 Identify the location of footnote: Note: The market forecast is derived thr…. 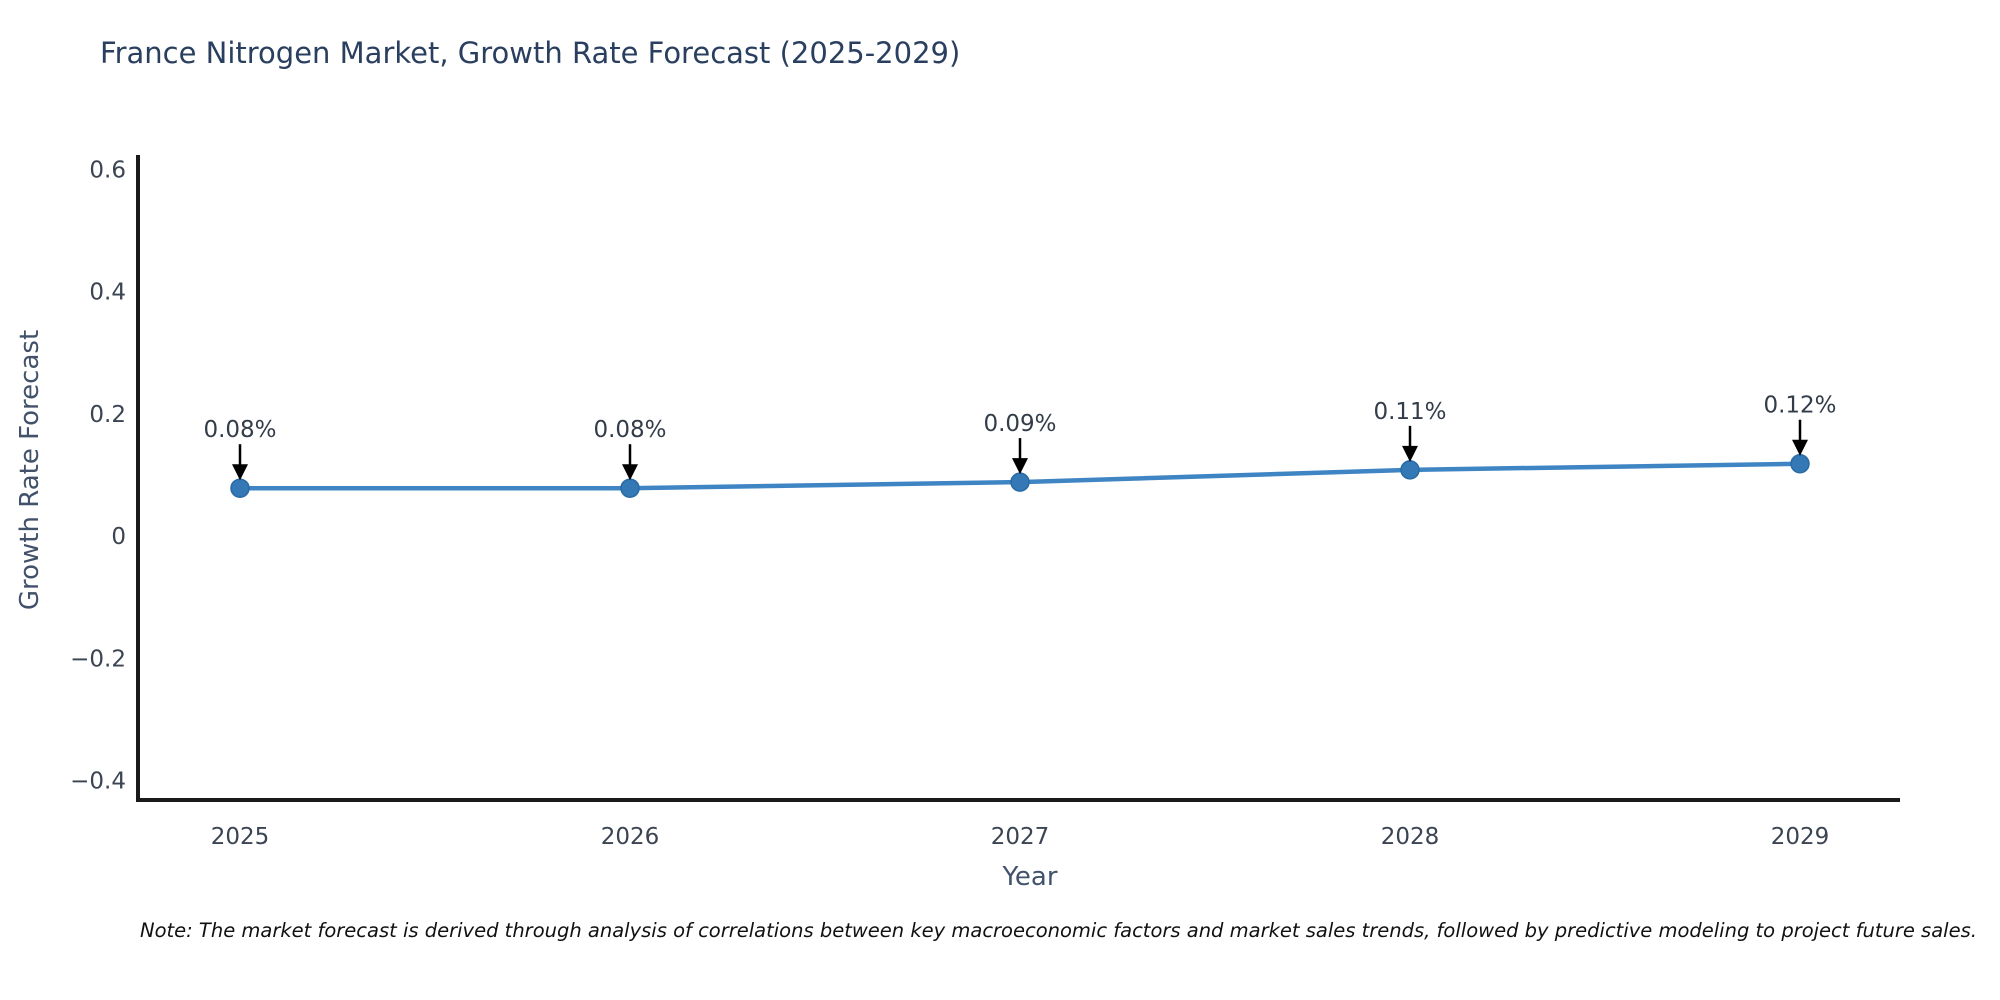
(1058, 930).